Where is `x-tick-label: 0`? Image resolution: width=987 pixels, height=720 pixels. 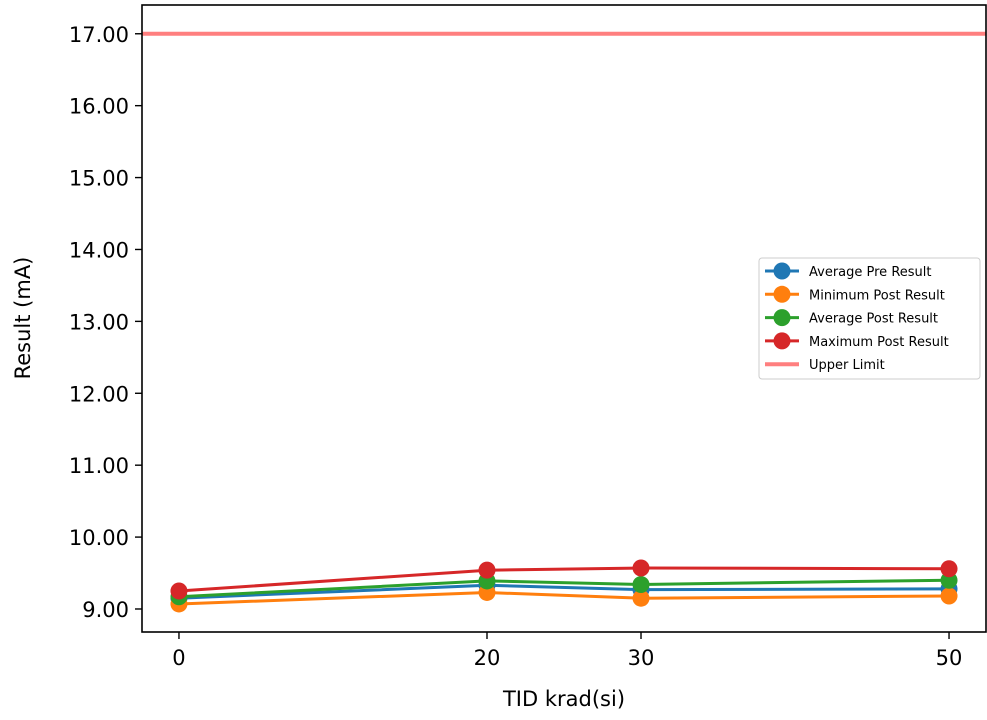
x-tick-label: 0 is located at coordinates (178, 658).